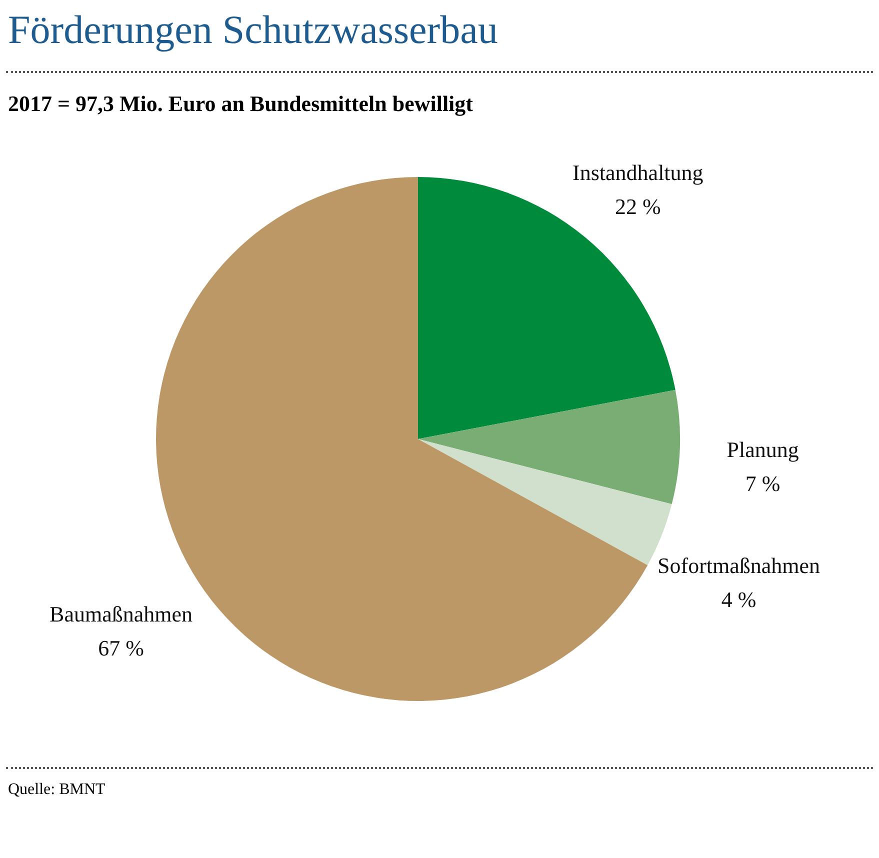 This screenshot has width=879, height=858. I want to click on chart-title: Förderungen Schutzwasserbau, so click(253, 29).